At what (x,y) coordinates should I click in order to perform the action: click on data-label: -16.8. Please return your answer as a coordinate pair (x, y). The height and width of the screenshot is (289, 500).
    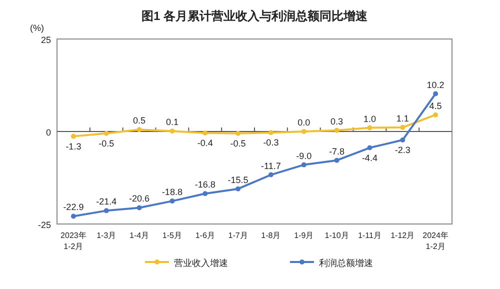
    Looking at the image, I should click on (205, 185).